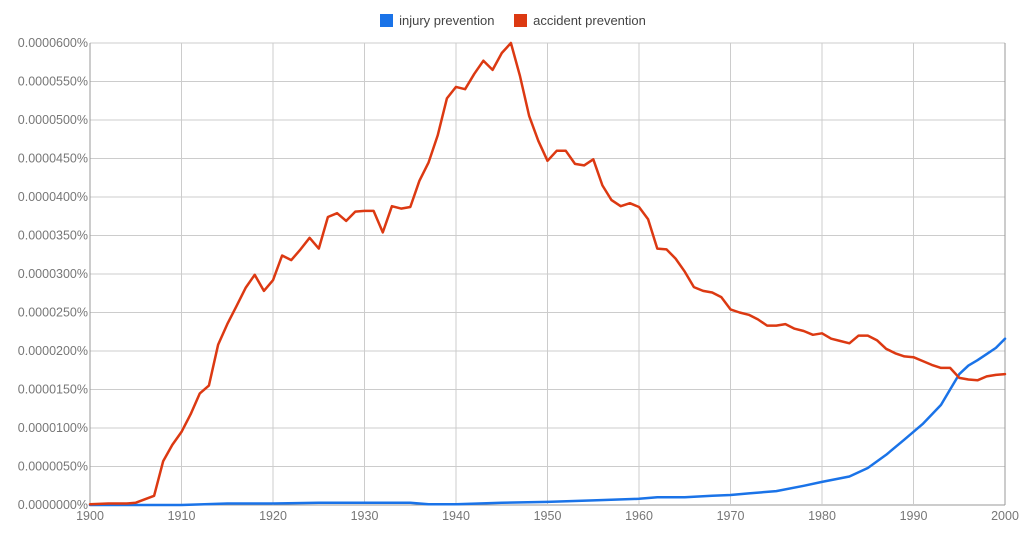 The image size is (1026, 538). I want to click on y-tick-label: 0.0000550%, so click(53, 82).